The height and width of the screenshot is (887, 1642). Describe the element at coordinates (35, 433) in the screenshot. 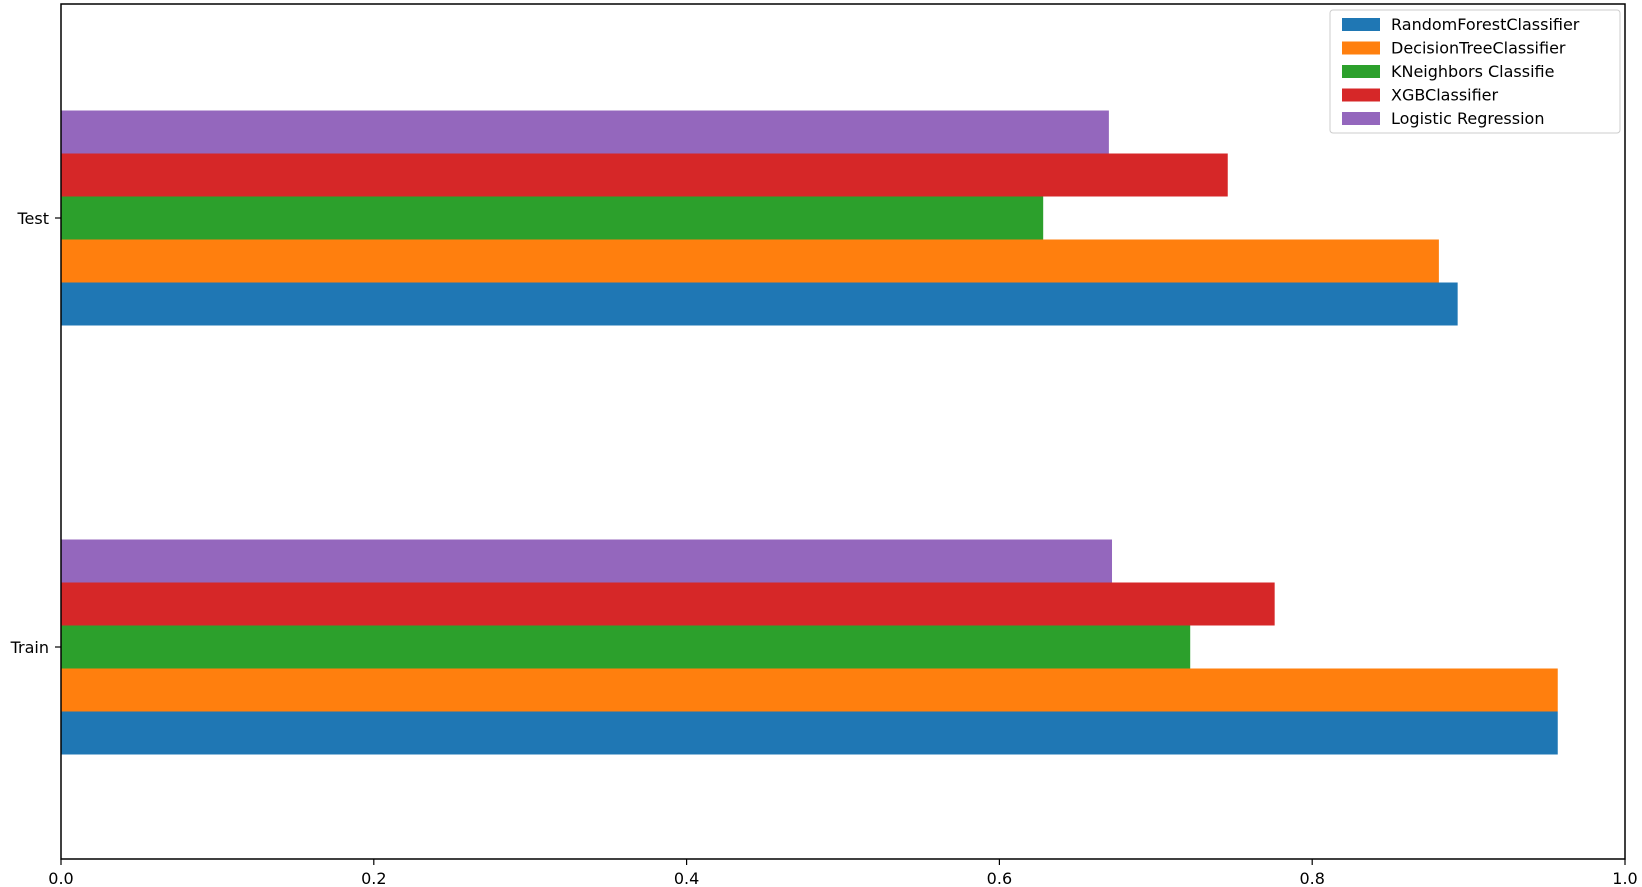

I see `y-axis: Train Test` at that location.